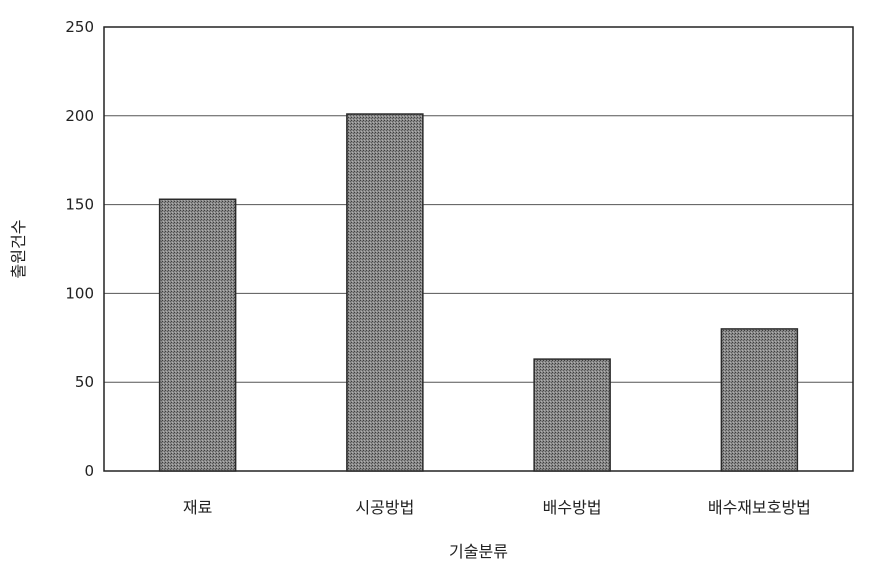 This screenshot has height=575, width=869. What do you see at coordinates (384, 507) in the screenshot?
I see `x-tick-label: 시공방법` at bounding box center [384, 507].